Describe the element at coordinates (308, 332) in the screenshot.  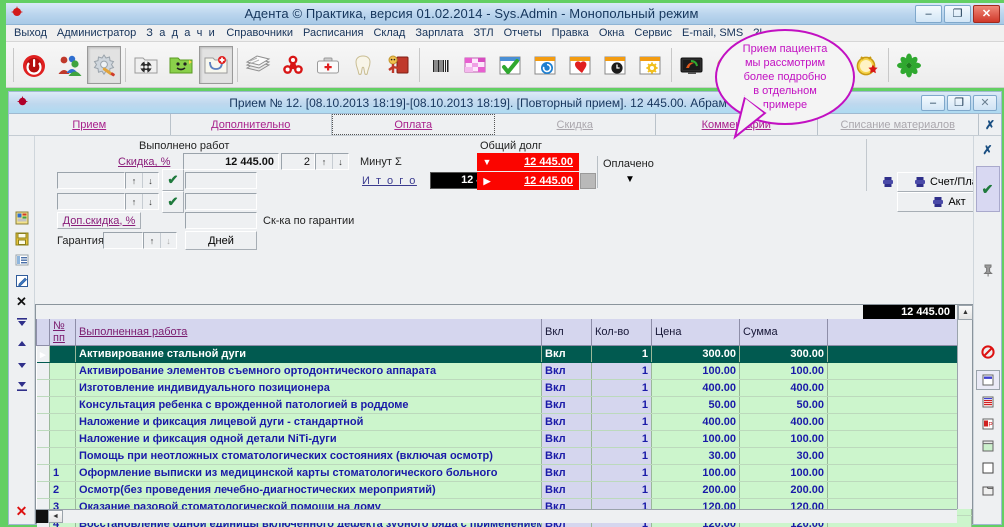
I see `col-work: Выполненная работа` at that location.